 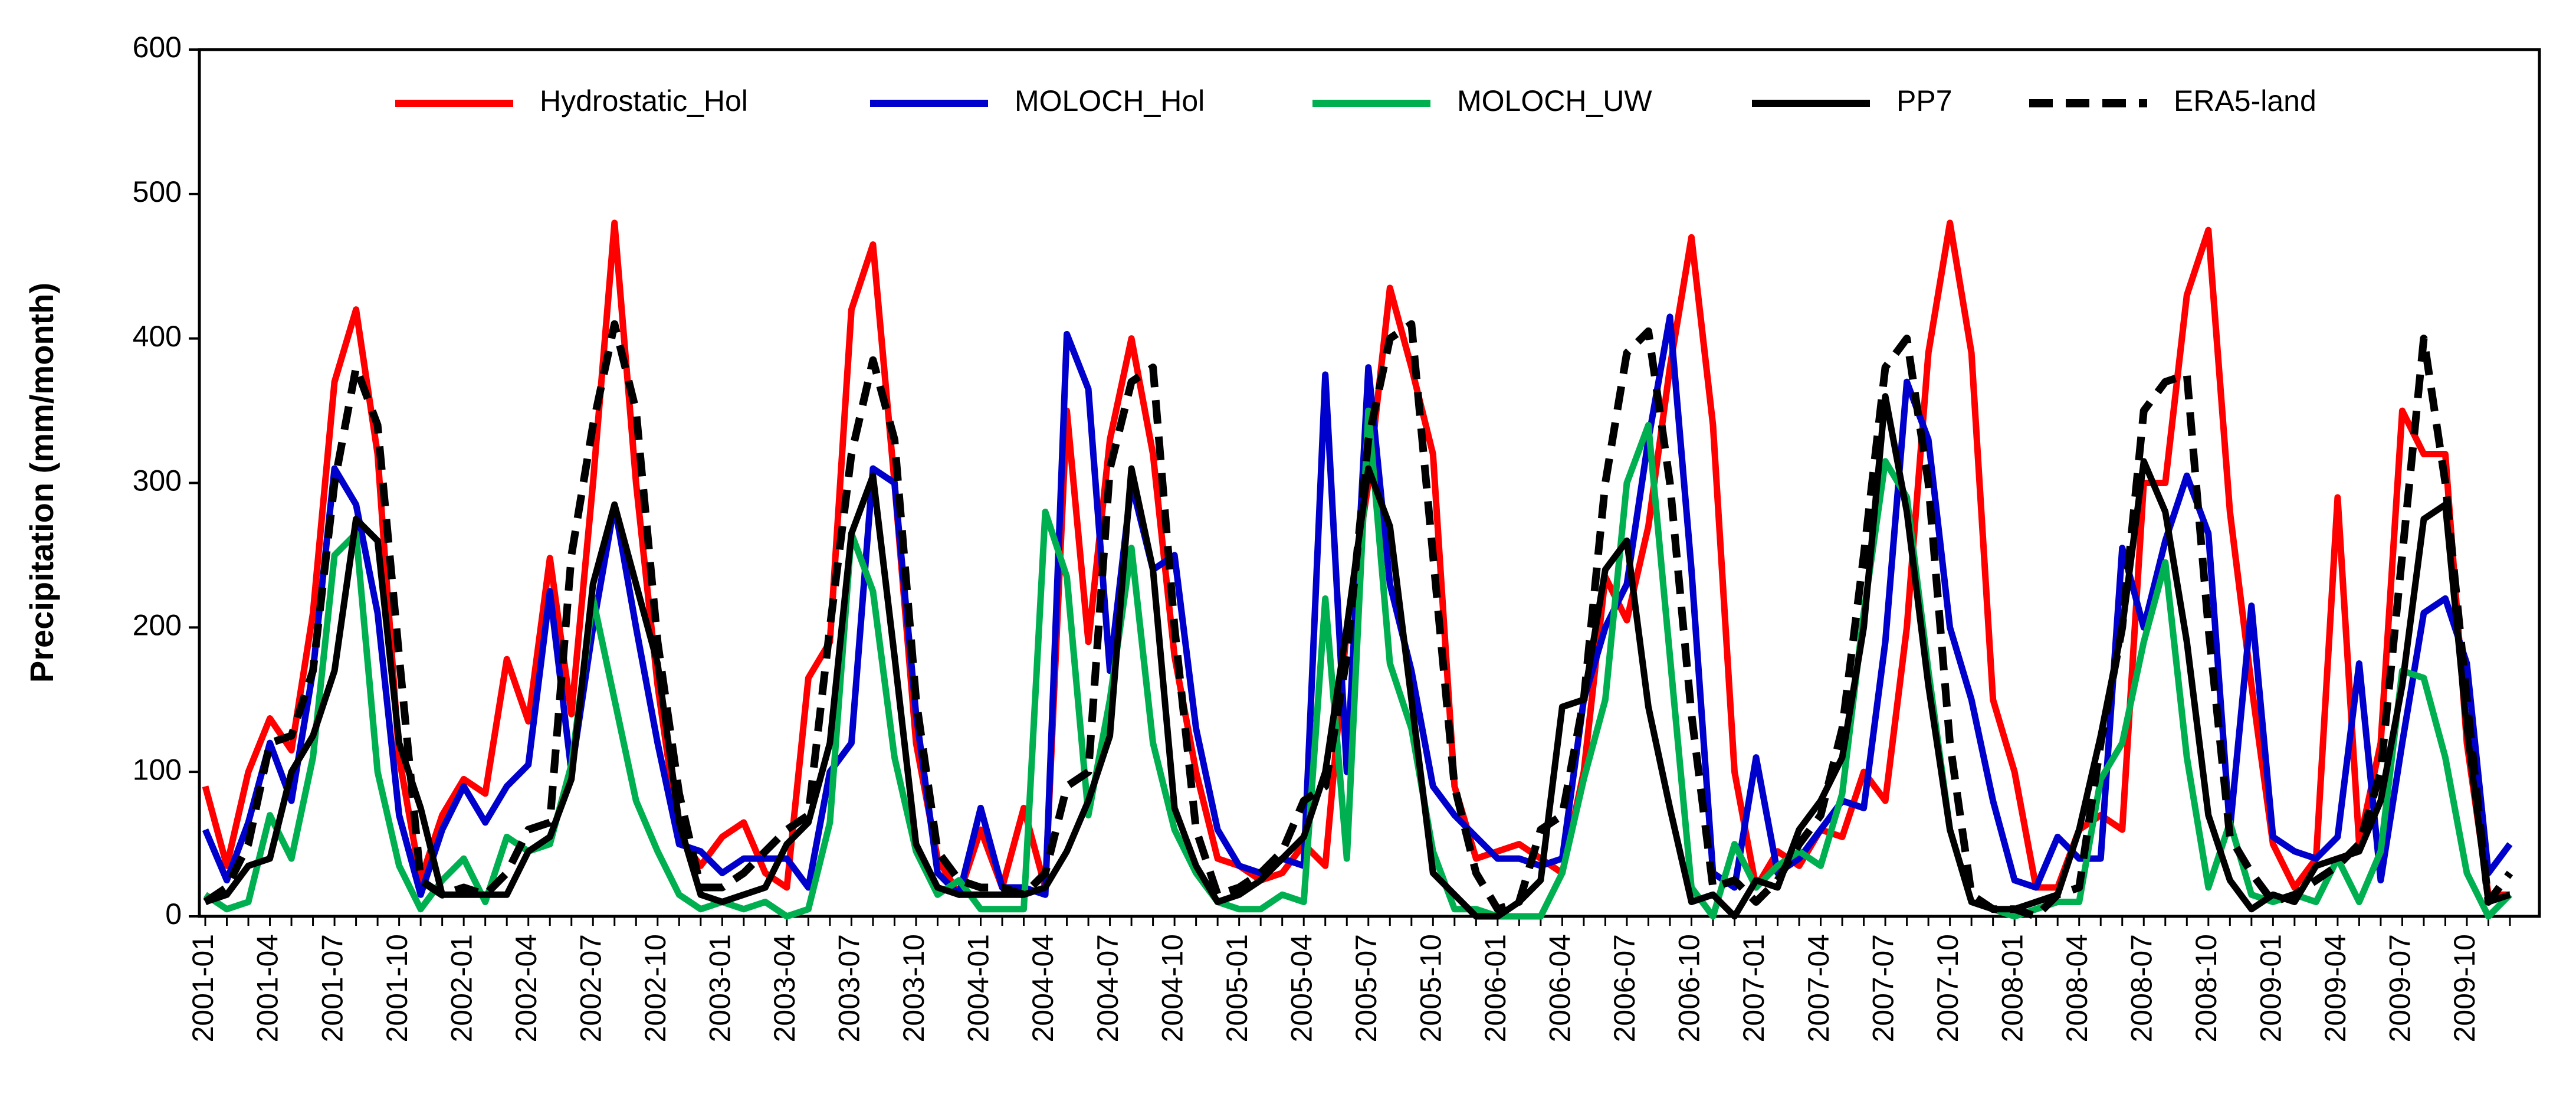 I want to click on legend-label: MOLOCH_Hol, so click(x=1110, y=100).